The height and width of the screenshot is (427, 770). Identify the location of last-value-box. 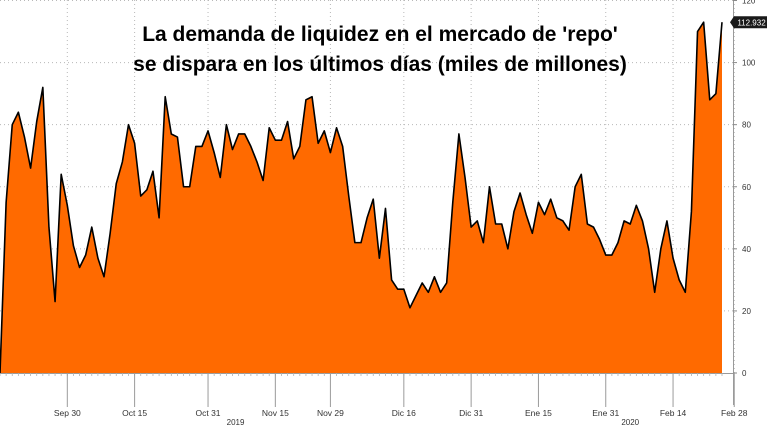
(748, 22).